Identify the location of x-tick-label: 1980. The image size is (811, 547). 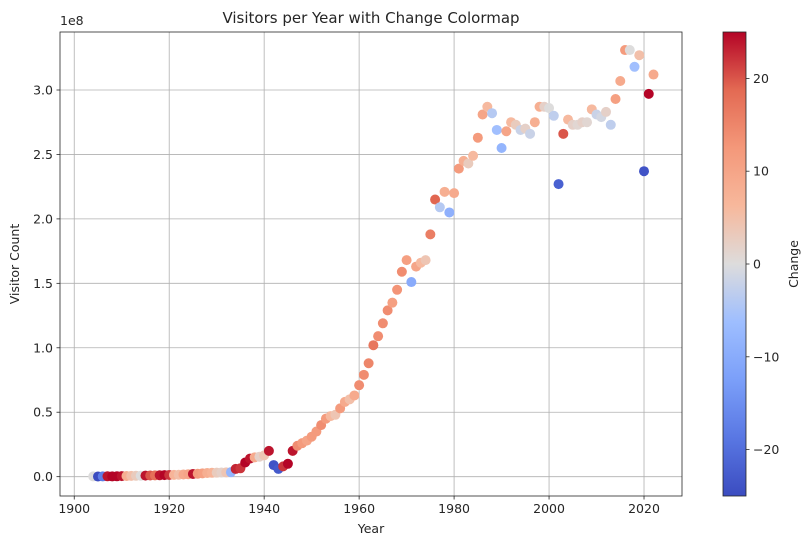
(454, 508).